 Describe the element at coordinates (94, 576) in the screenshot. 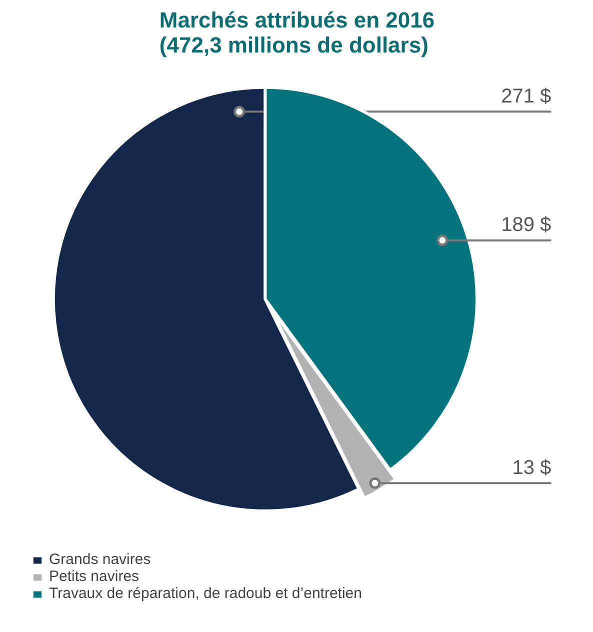

I see `legend-label: Petits navires` at that location.